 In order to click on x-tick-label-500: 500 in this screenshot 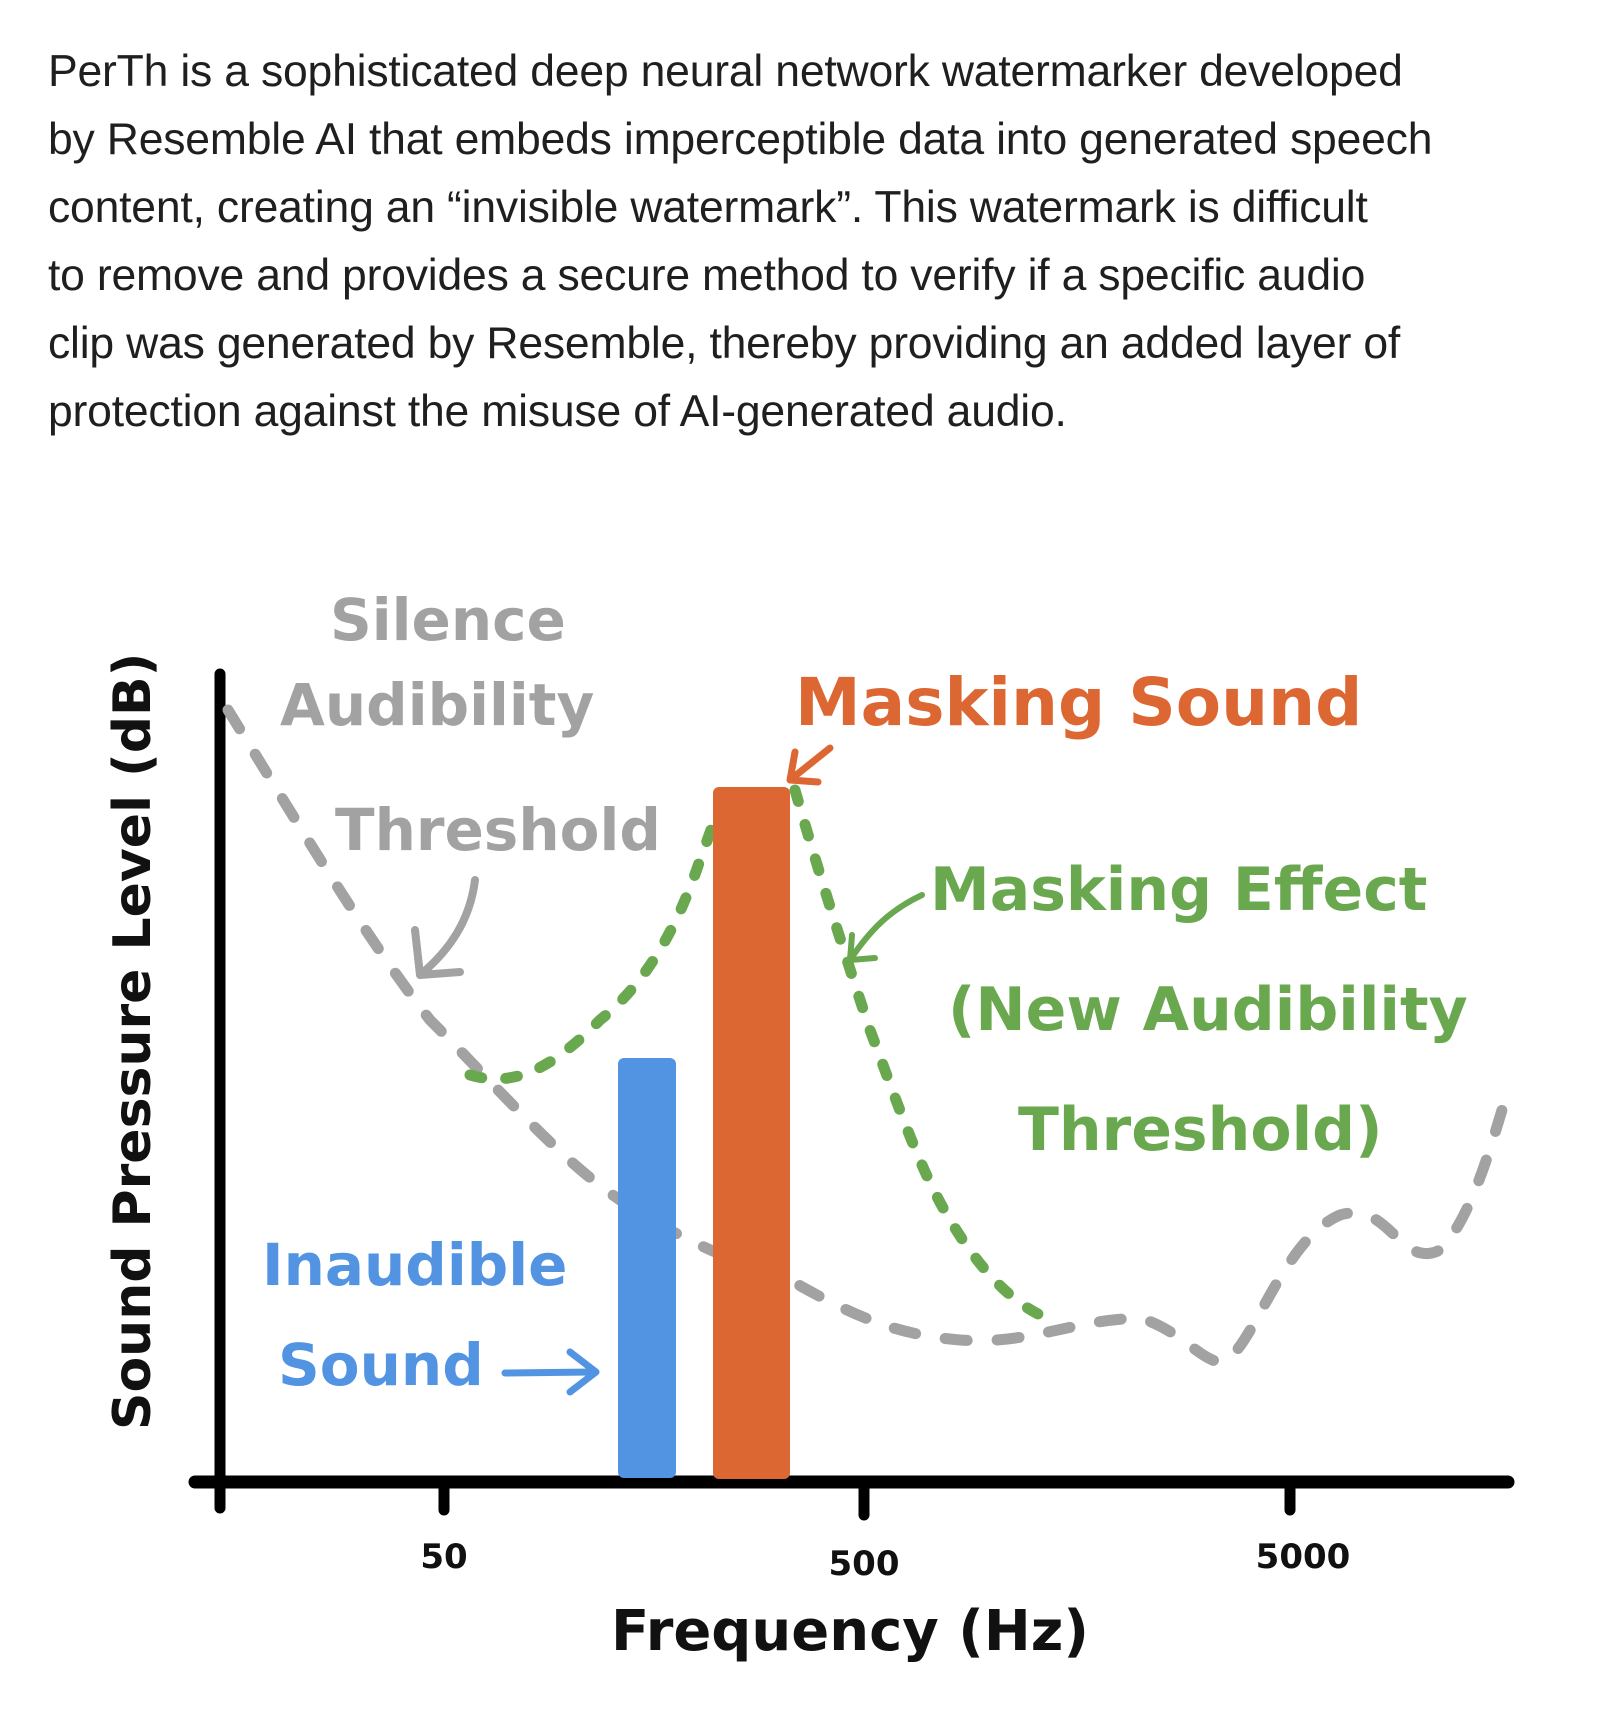, I will do `click(864, 1564)`.